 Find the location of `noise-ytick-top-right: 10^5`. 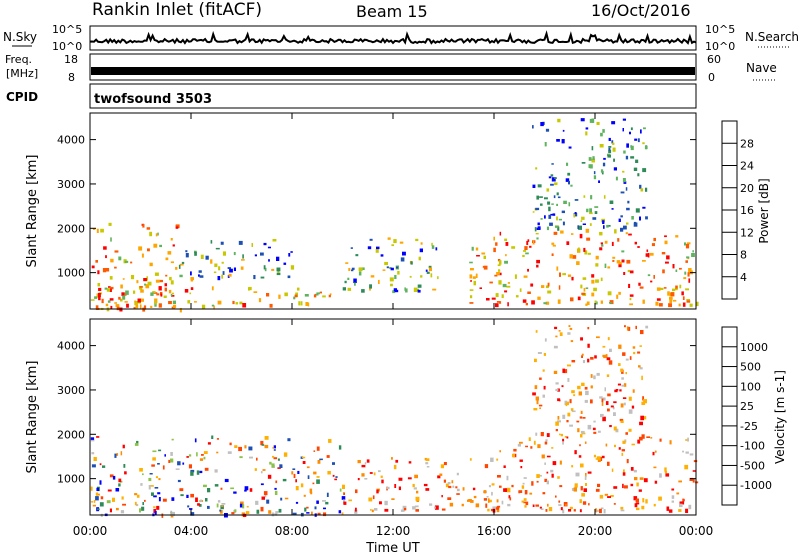

noise-ytick-top-right: 10^5 is located at coordinates (720, 29).